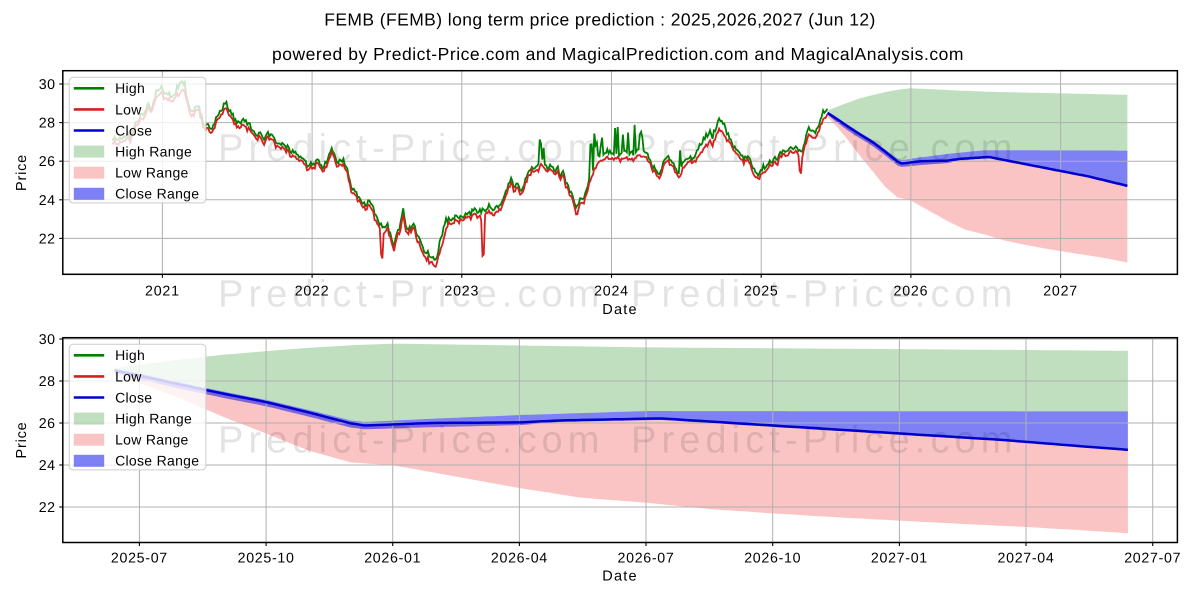  What do you see at coordinates (312, 292) in the screenshot?
I see `svg-text: 2022` at bounding box center [312, 292].